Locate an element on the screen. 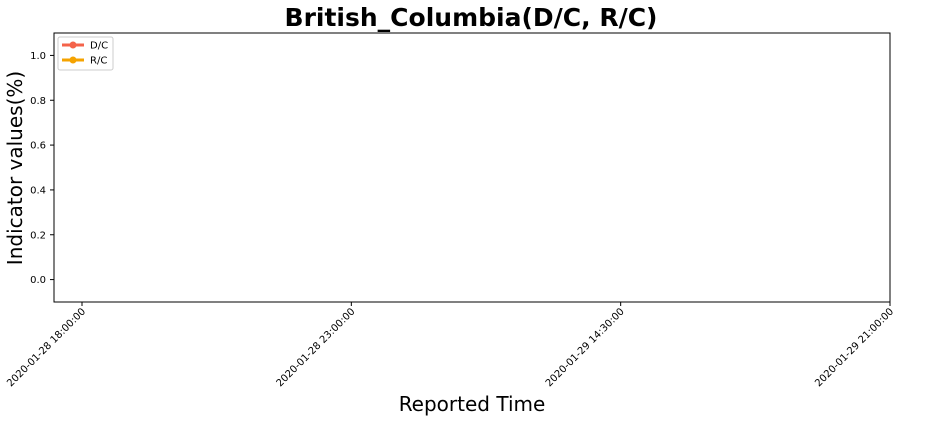 Image resolution: width=938 pixels, height=422 pixels. y-tick-label: 0.2 is located at coordinates (38, 235).